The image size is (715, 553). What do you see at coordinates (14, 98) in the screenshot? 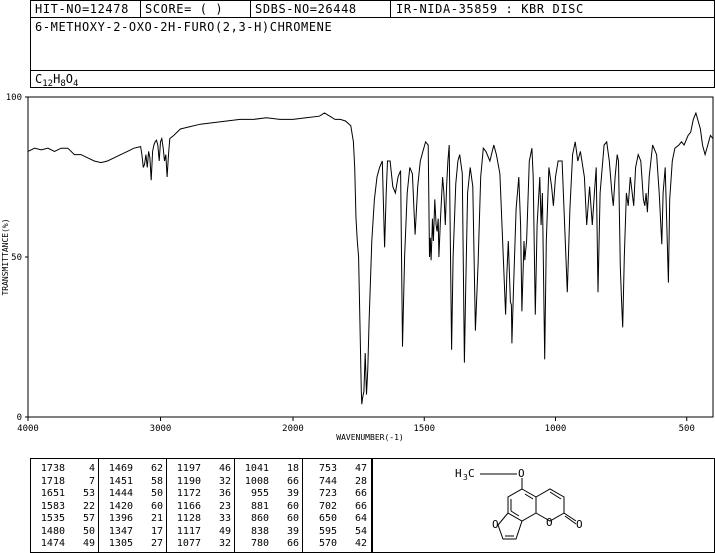
I see `y-tick-label: 100` at bounding box center [14, 98].